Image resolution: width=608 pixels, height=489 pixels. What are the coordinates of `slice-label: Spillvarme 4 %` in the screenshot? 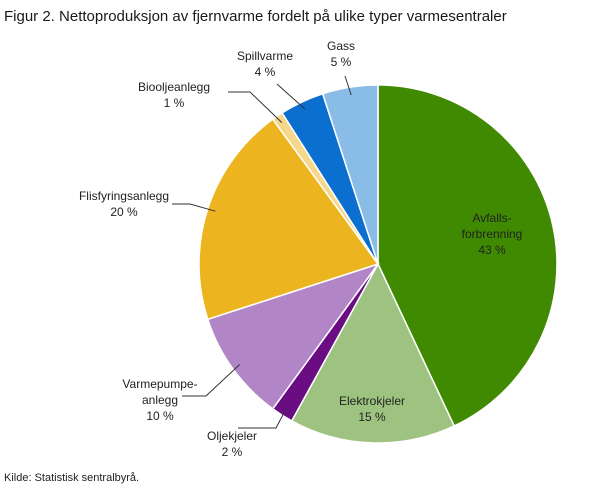 It's located at (265, 64).